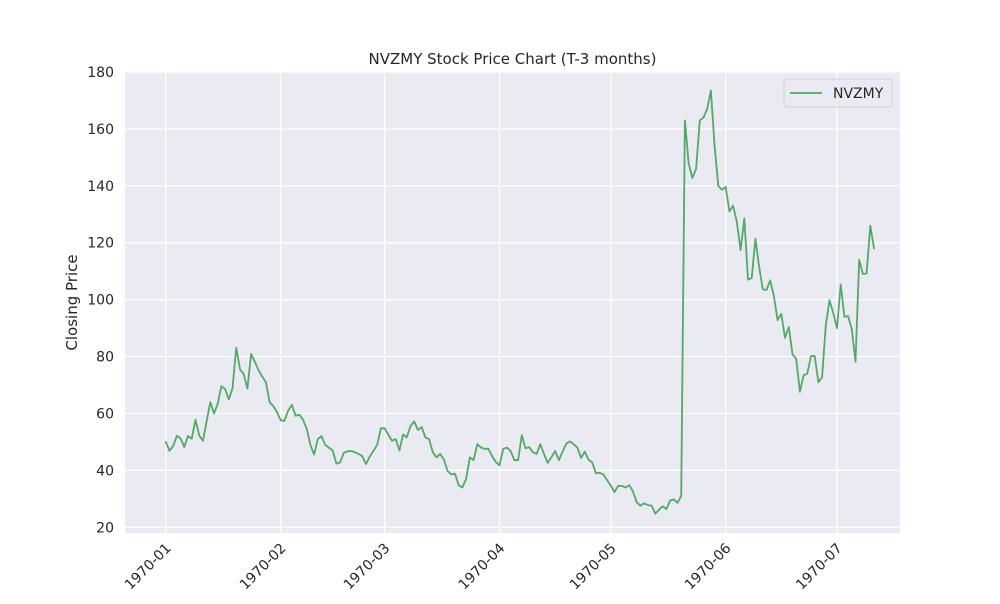 This screenshot has height=604, width=1000. What do you see at coordinates (263, 567) in the screenshot?
I see `x-tick-label: 1970-02` at bounding box center [263, 567].